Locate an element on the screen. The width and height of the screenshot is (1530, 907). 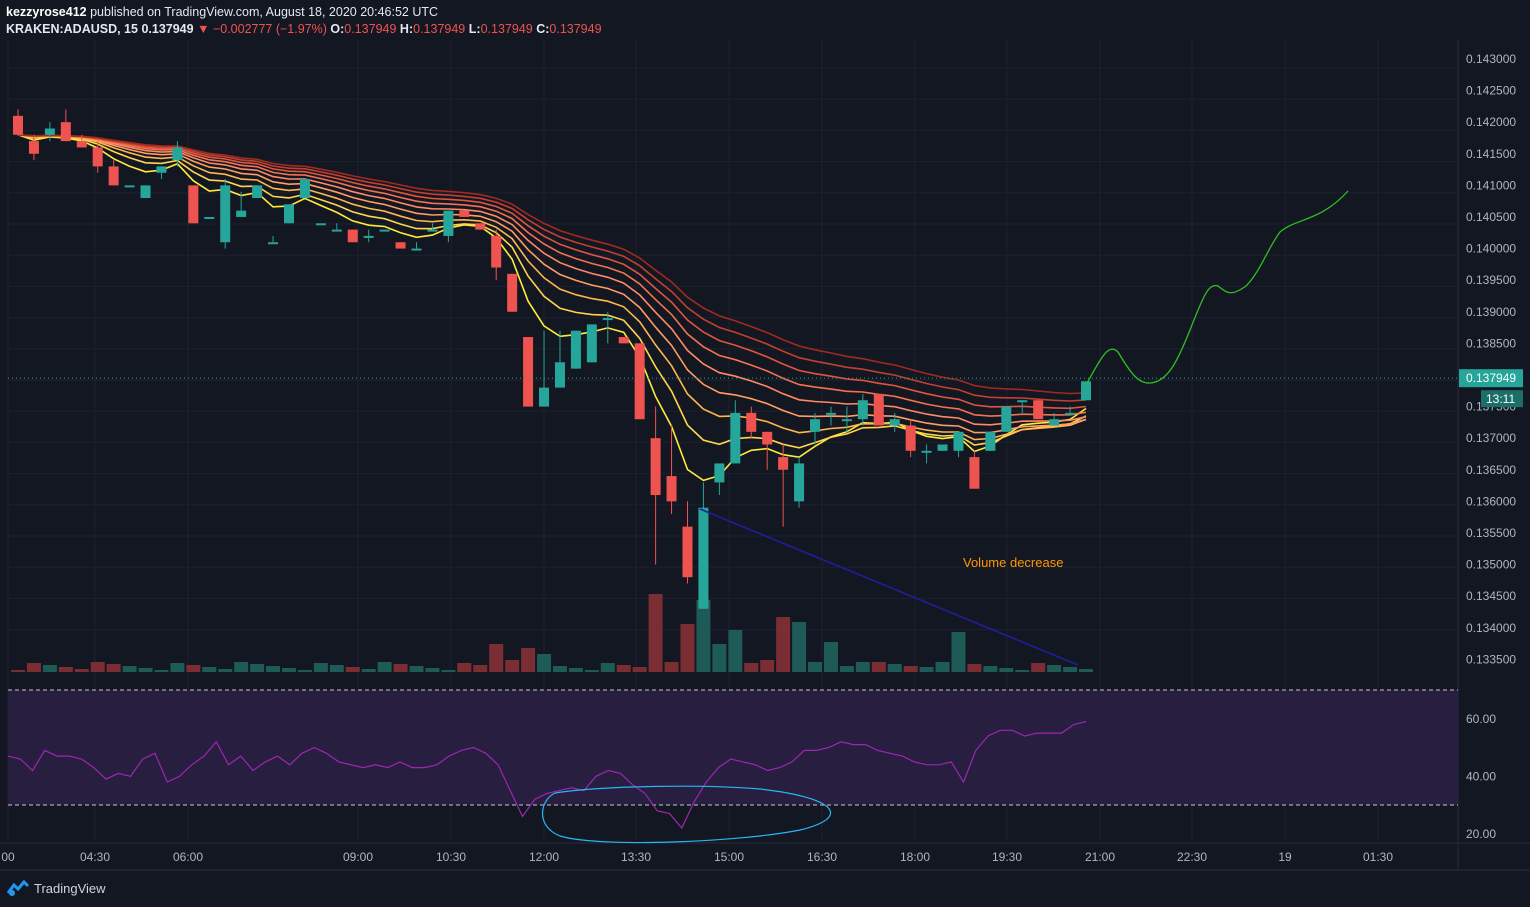
time-tick-label: 15:00 is located at coordinates (729, 857).